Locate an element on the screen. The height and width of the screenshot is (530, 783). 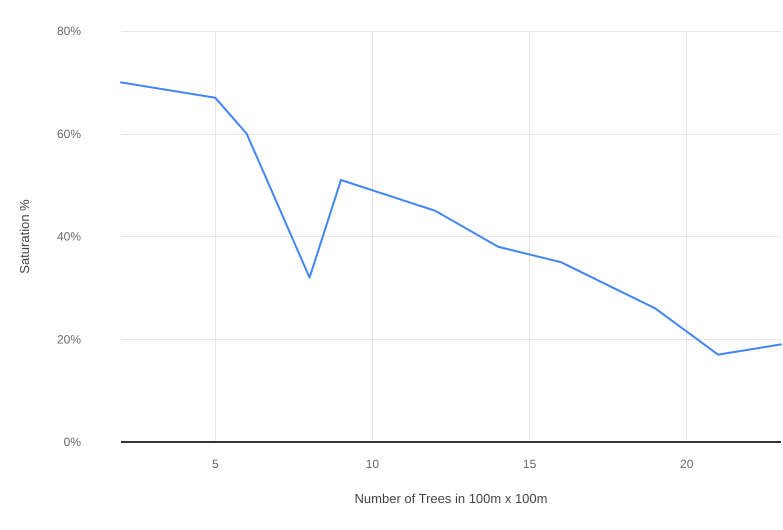
x-tick-label: 15 is located at coordinates (529, 464).